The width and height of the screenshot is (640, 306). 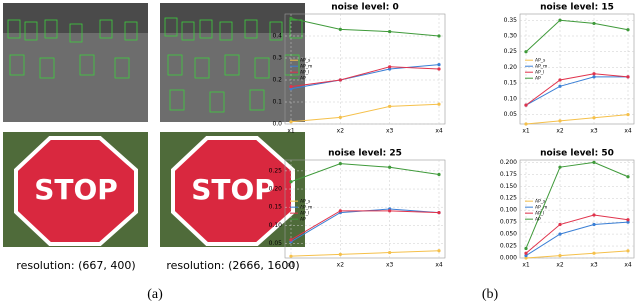 What do you see at coordinates (490, 294) in the screenshot?
I see `panel-label: (b)` at bounding box center [490, 294].